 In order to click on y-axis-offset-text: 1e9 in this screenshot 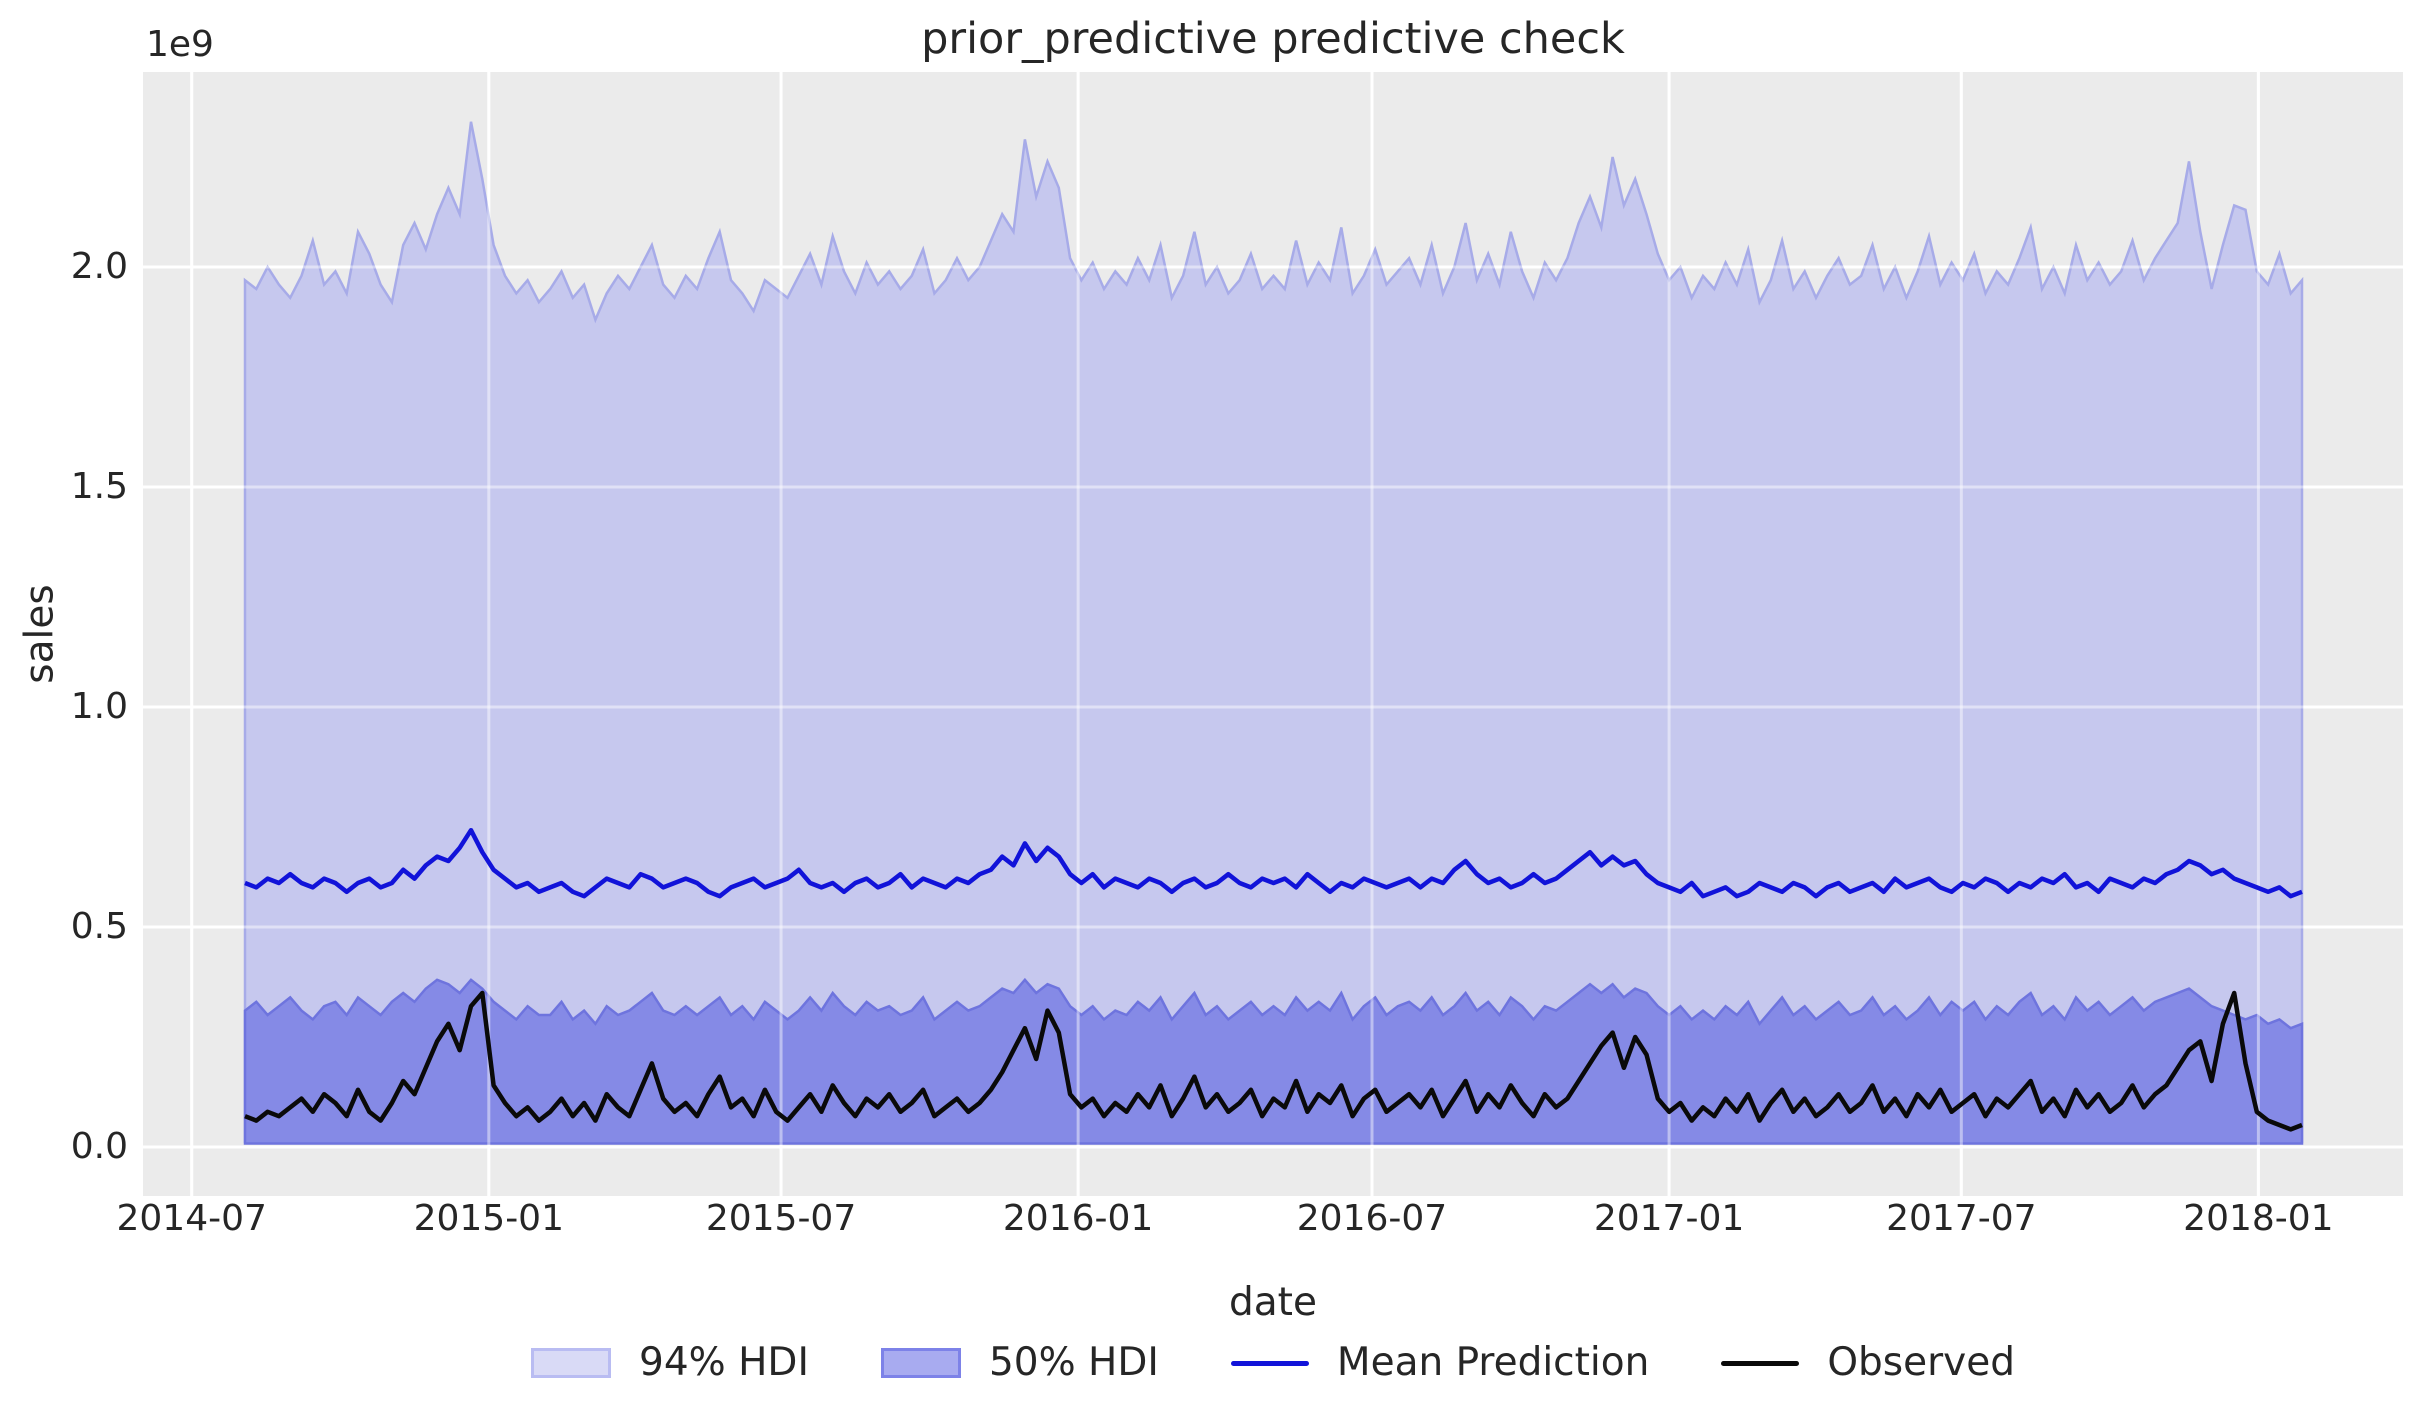, I will do `click(180, 44)`.